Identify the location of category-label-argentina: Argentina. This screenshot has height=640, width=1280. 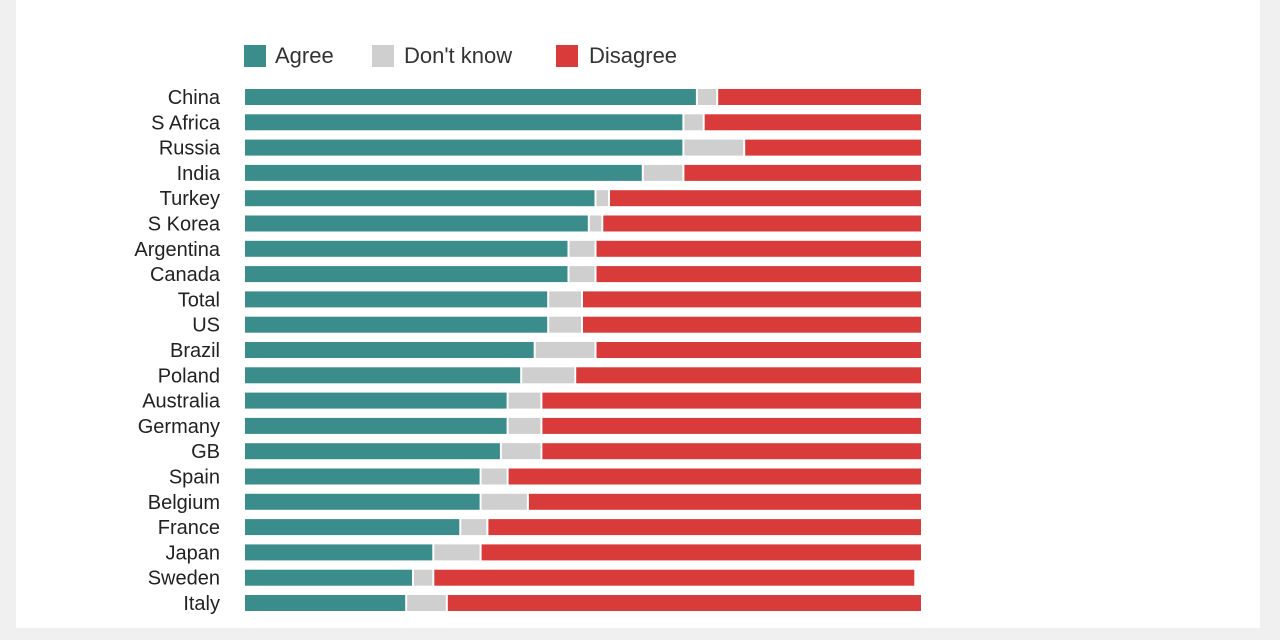
(177, 250).